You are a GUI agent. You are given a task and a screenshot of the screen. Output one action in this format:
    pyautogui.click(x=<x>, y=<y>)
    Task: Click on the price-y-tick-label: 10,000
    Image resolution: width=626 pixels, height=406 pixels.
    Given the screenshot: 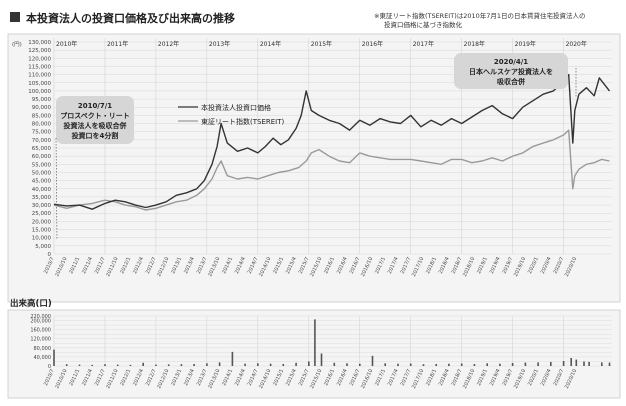 What is the action you would take?
    pyautogui.click(x=42, y=239)
    